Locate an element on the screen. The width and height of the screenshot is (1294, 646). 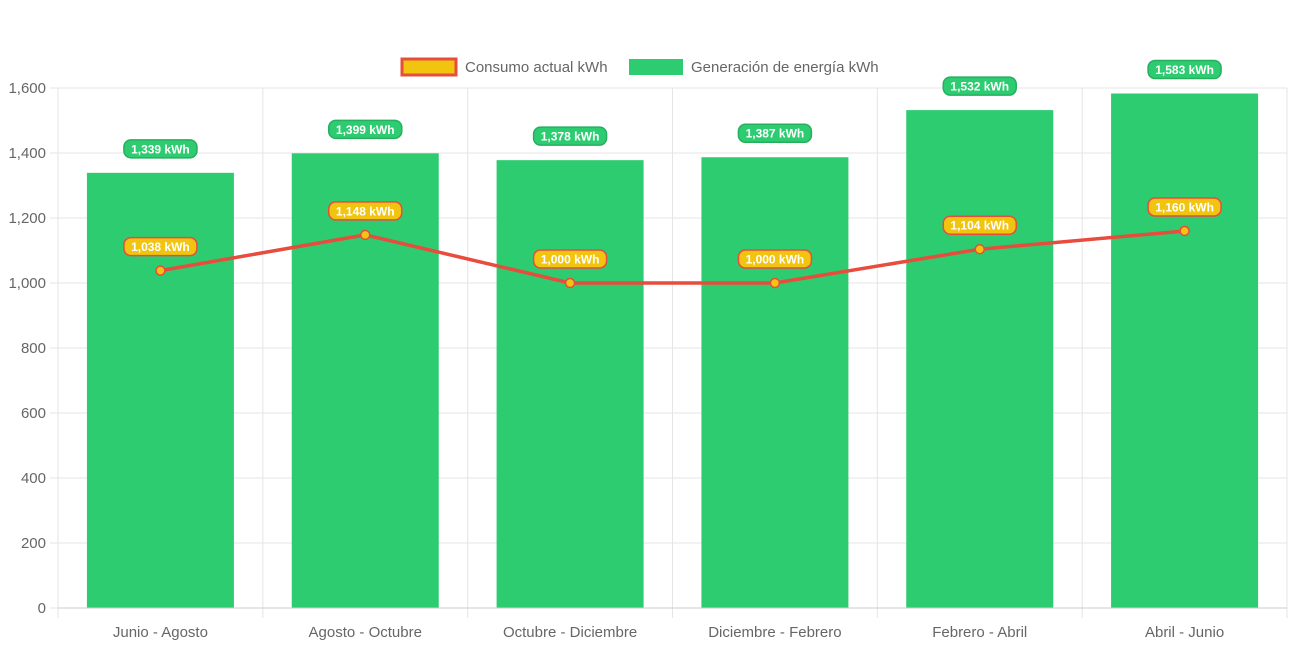
x-tick-label: Febrero - Abril is located at coordinates (979, 632).